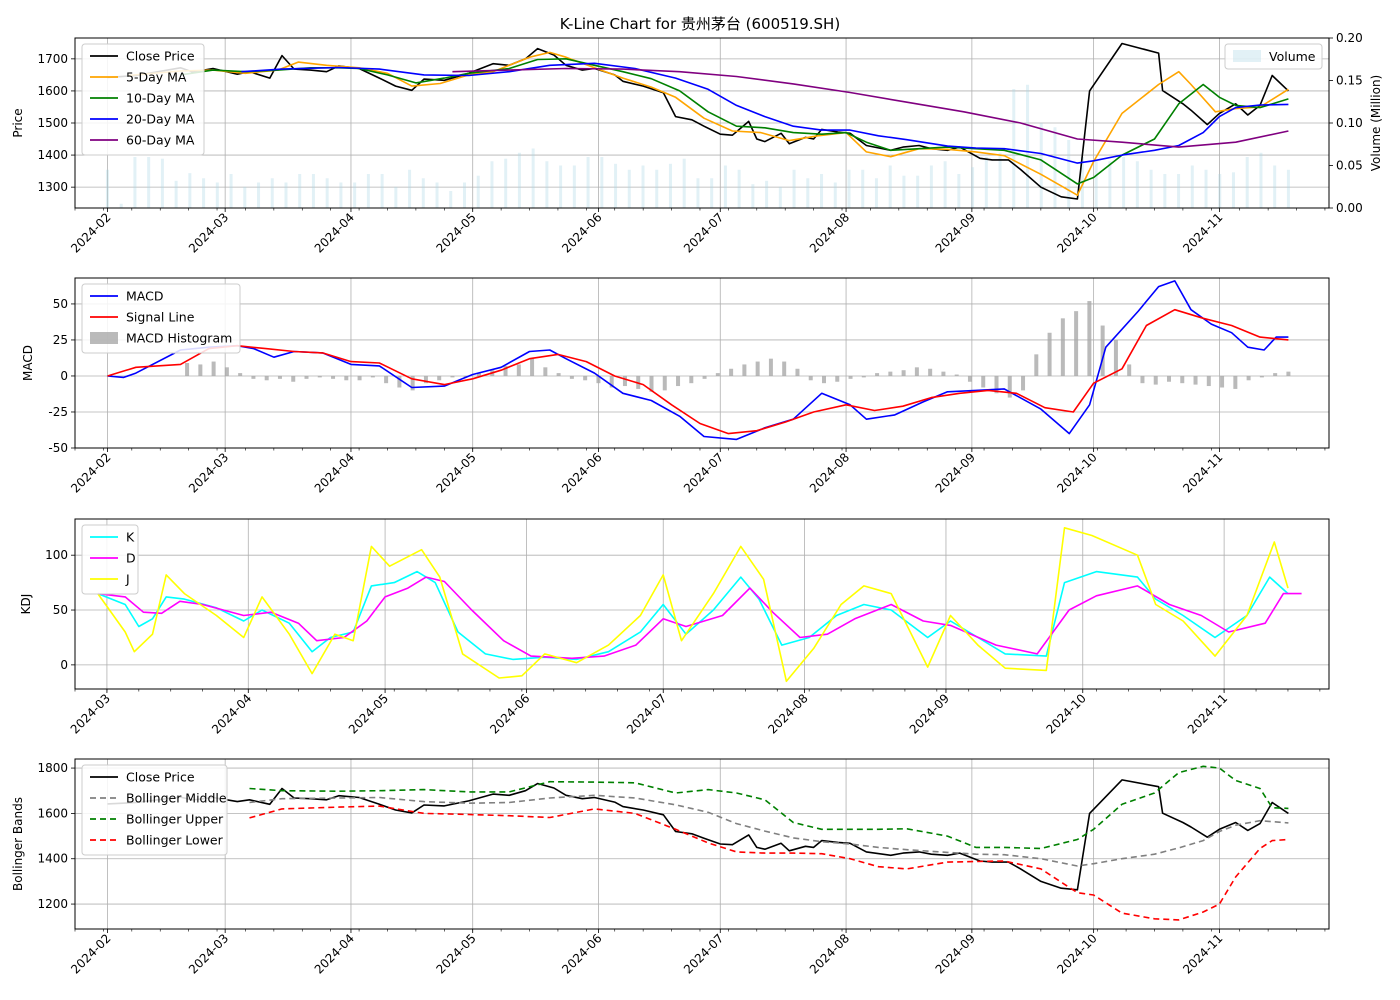  I want to click on bollinger-middle-line, so click(769, 830).